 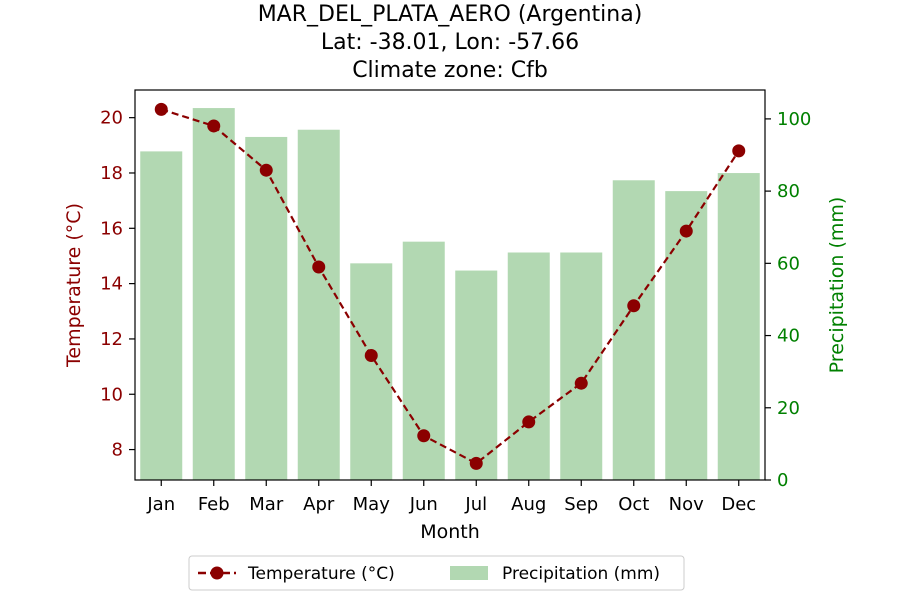 I want to click on chart-title-line-2: Lat: -38.01, Lon: -57.66, so click(x=450, y=42).